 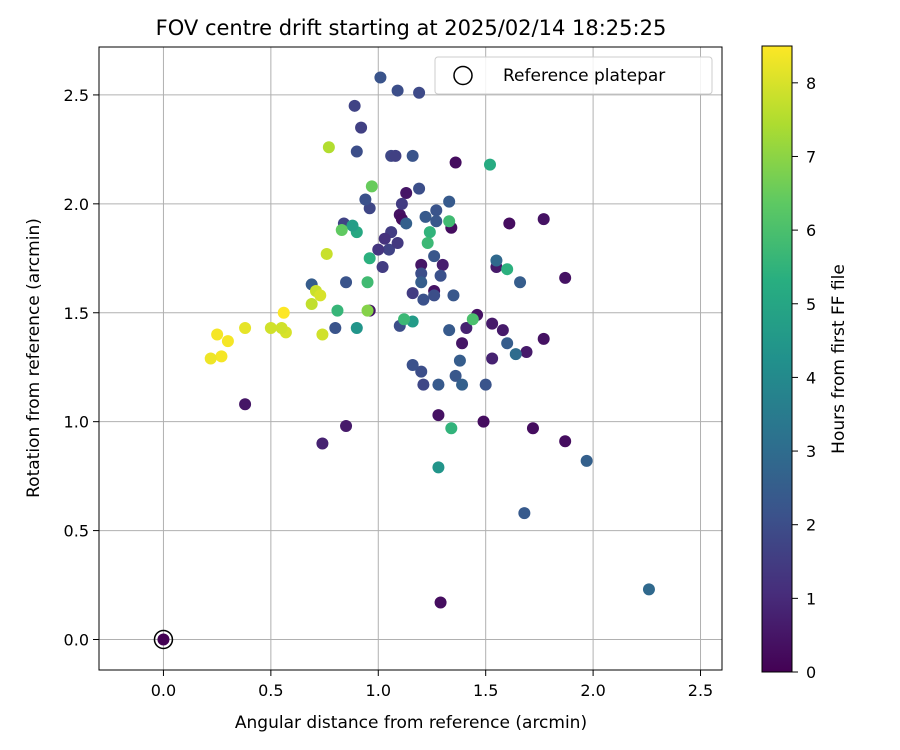 What do you see at coordinates (485, 690) in the screenshot?
I see `x-tick-label: 1.5` at bounding box center [485, 690].